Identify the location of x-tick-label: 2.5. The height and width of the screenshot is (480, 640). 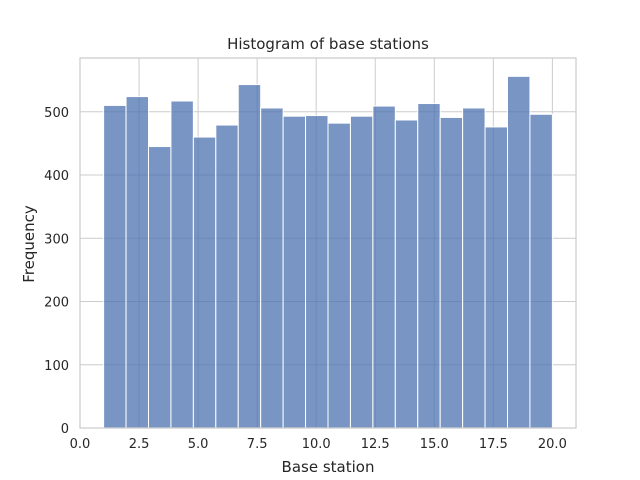
(139, 444).